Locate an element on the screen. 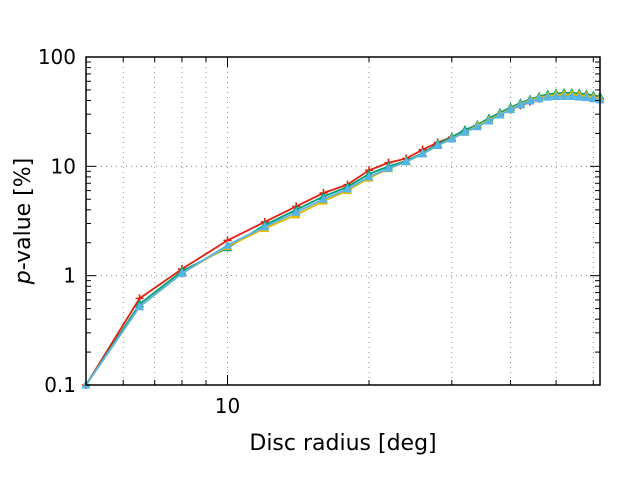 The width and height of the screenshot is (640, 480). y-tick-label: 100 is located at coordinates (57, 57).